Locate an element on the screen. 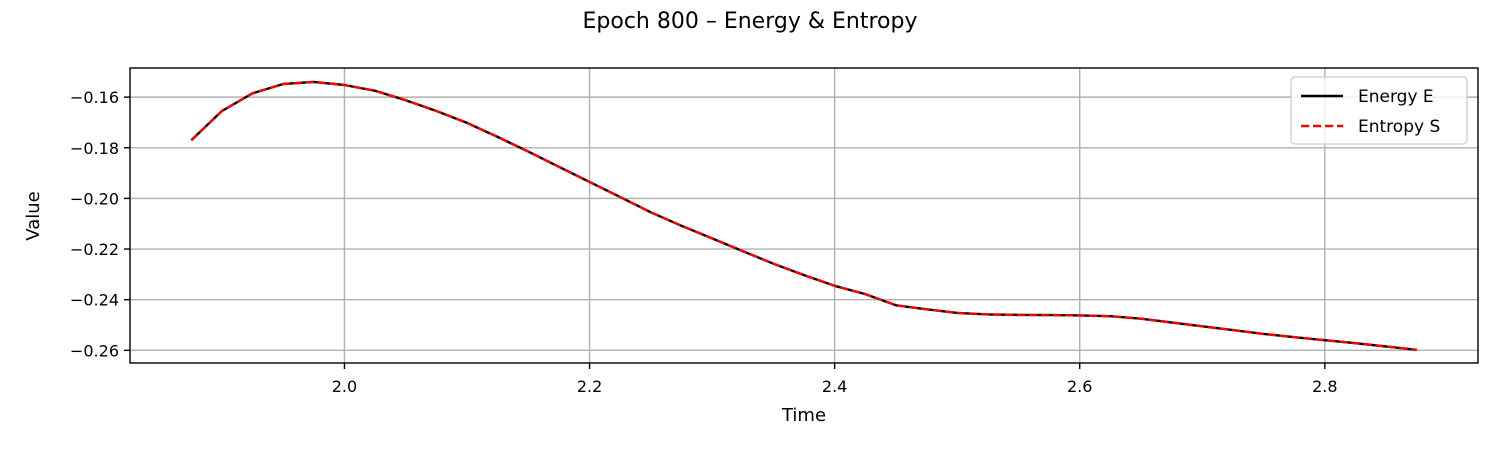 The width and height of the screenshot is (1500, 450). legend-box is located at coordinates (1379, 110).